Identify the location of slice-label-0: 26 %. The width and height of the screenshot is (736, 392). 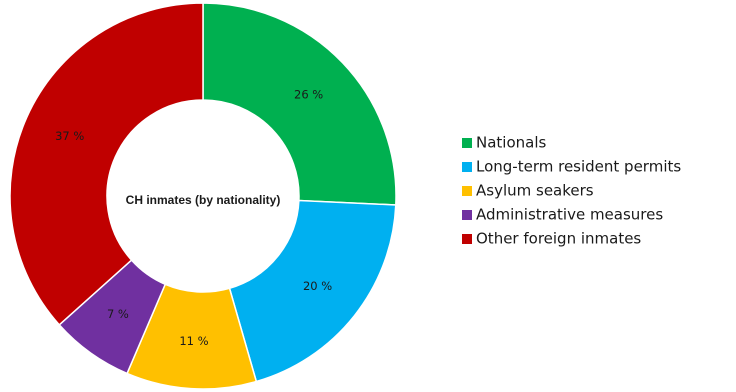
(308, 95).